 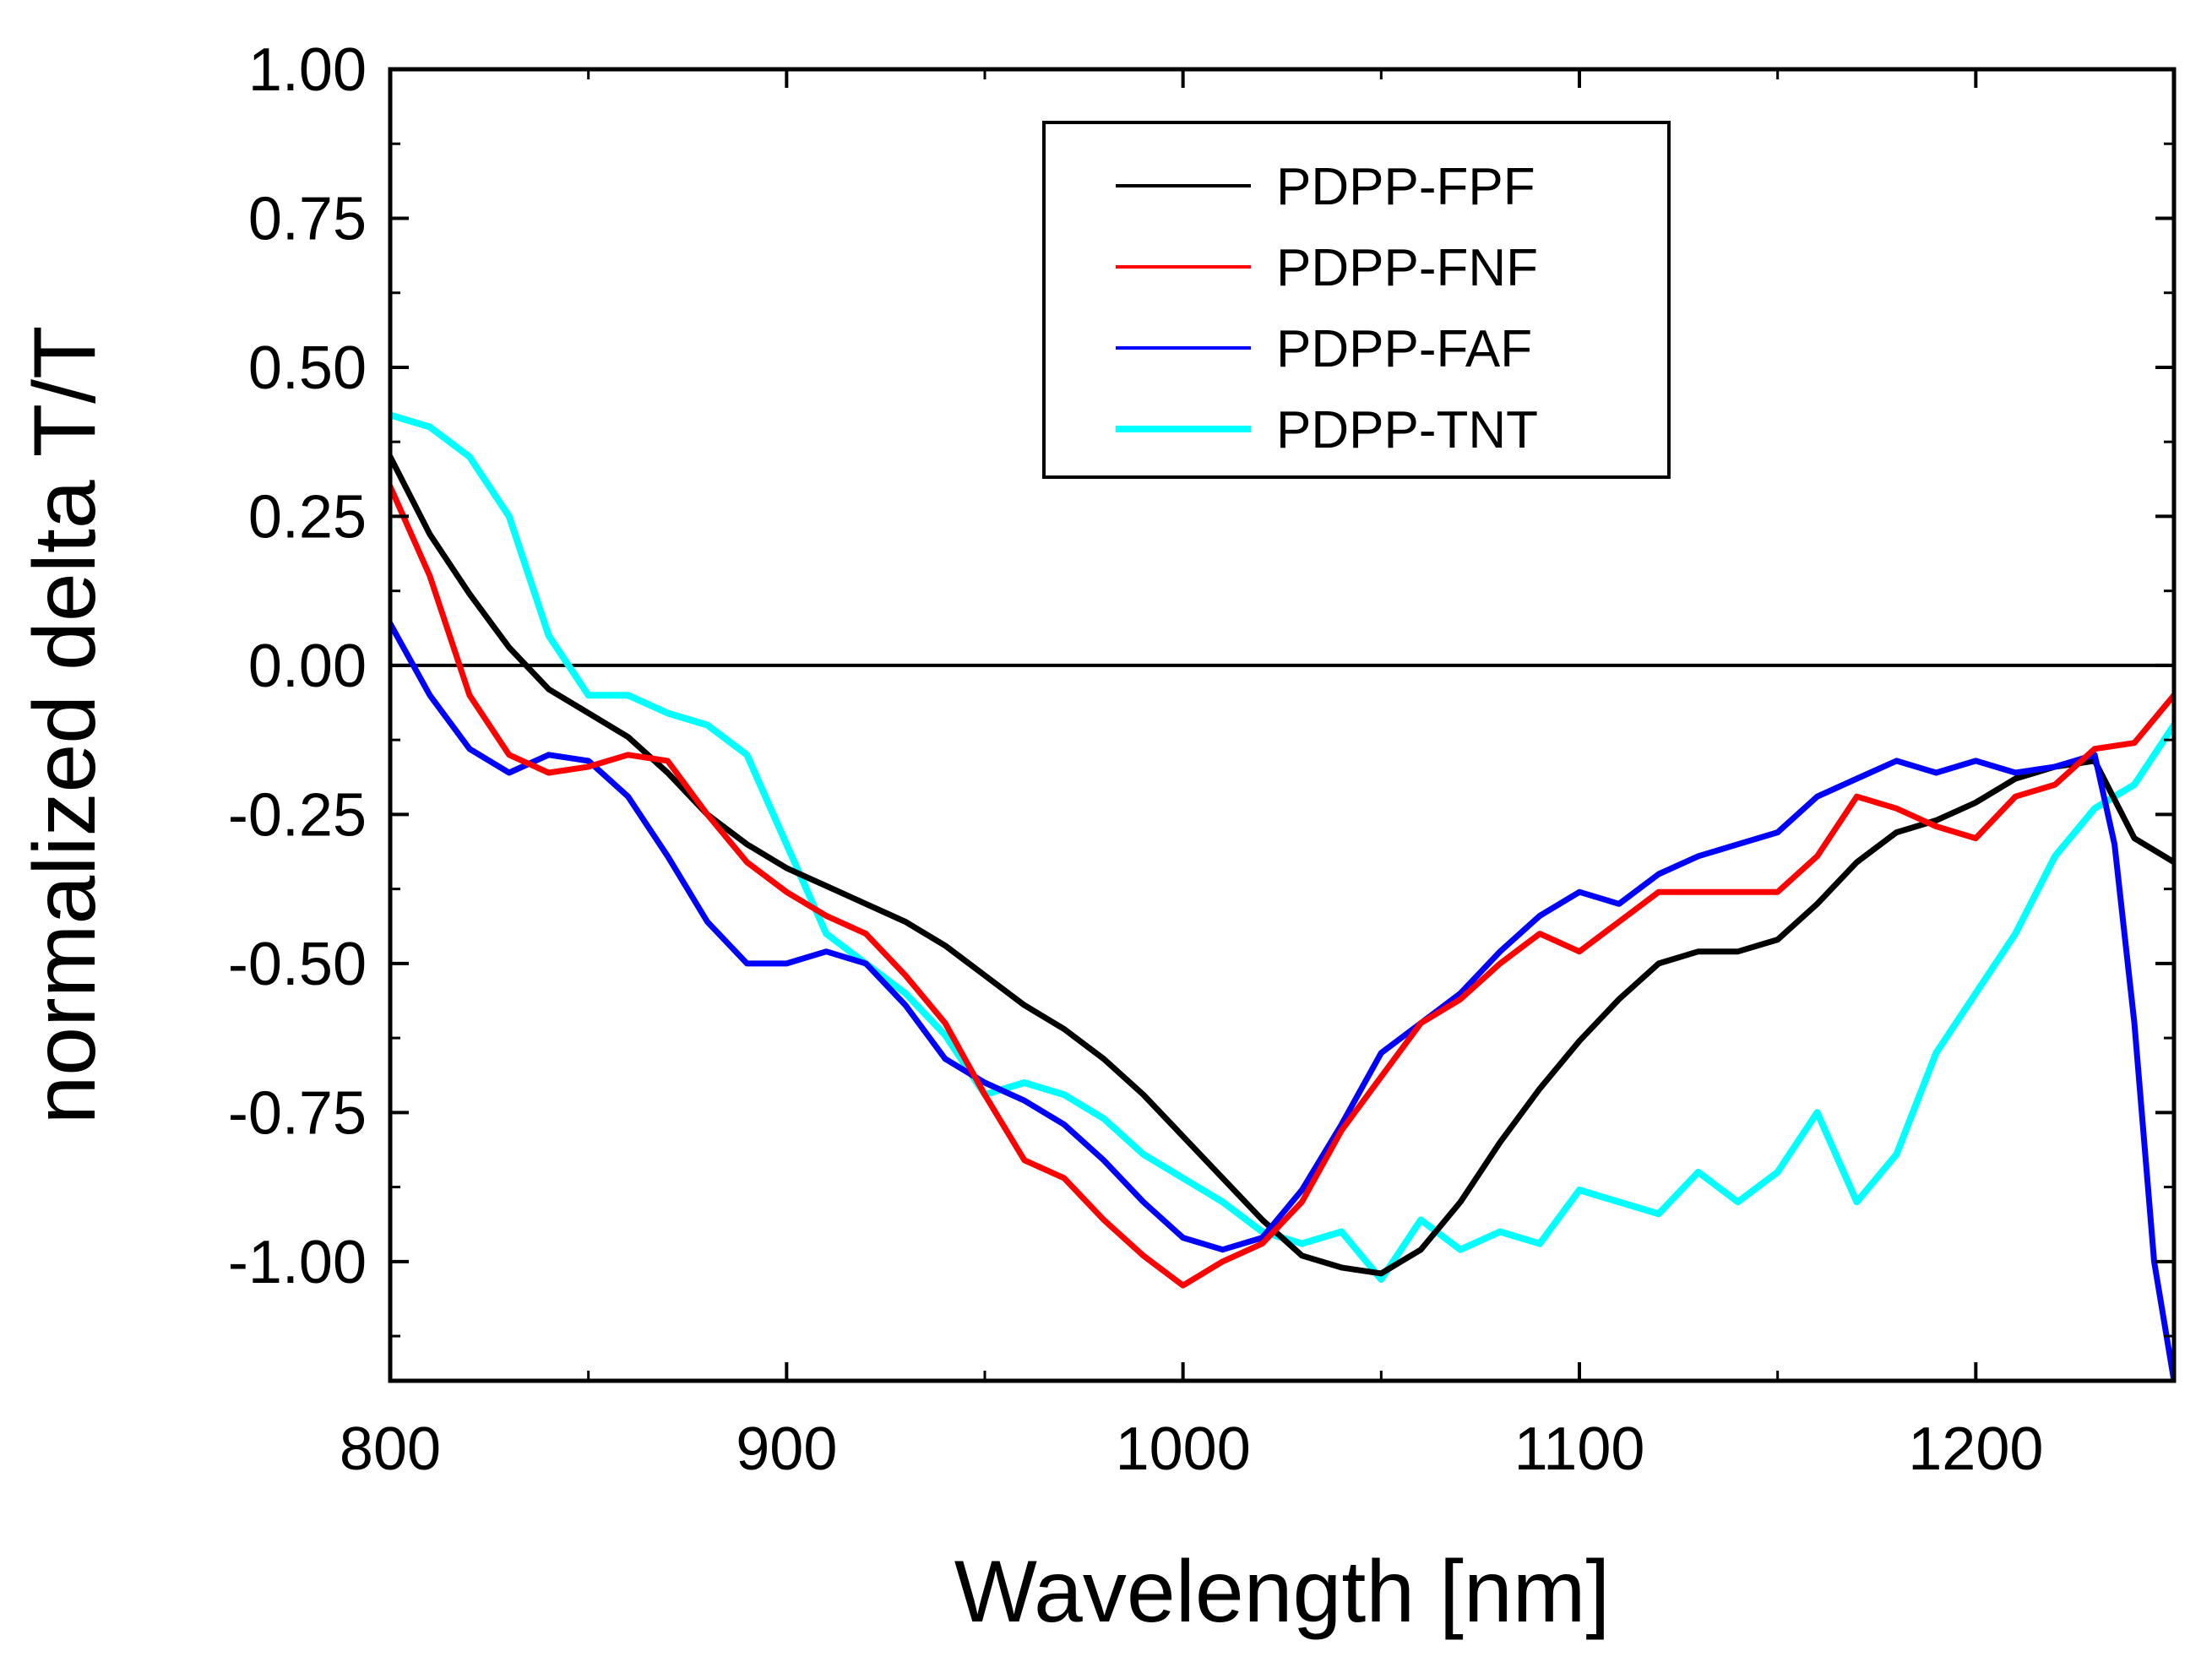 What do you see at coordinates (1405, 187) in the screenshot?
I see `legend-label-pdpp-fpf: PDPP-FPF` at bounding box center [1405, 187].